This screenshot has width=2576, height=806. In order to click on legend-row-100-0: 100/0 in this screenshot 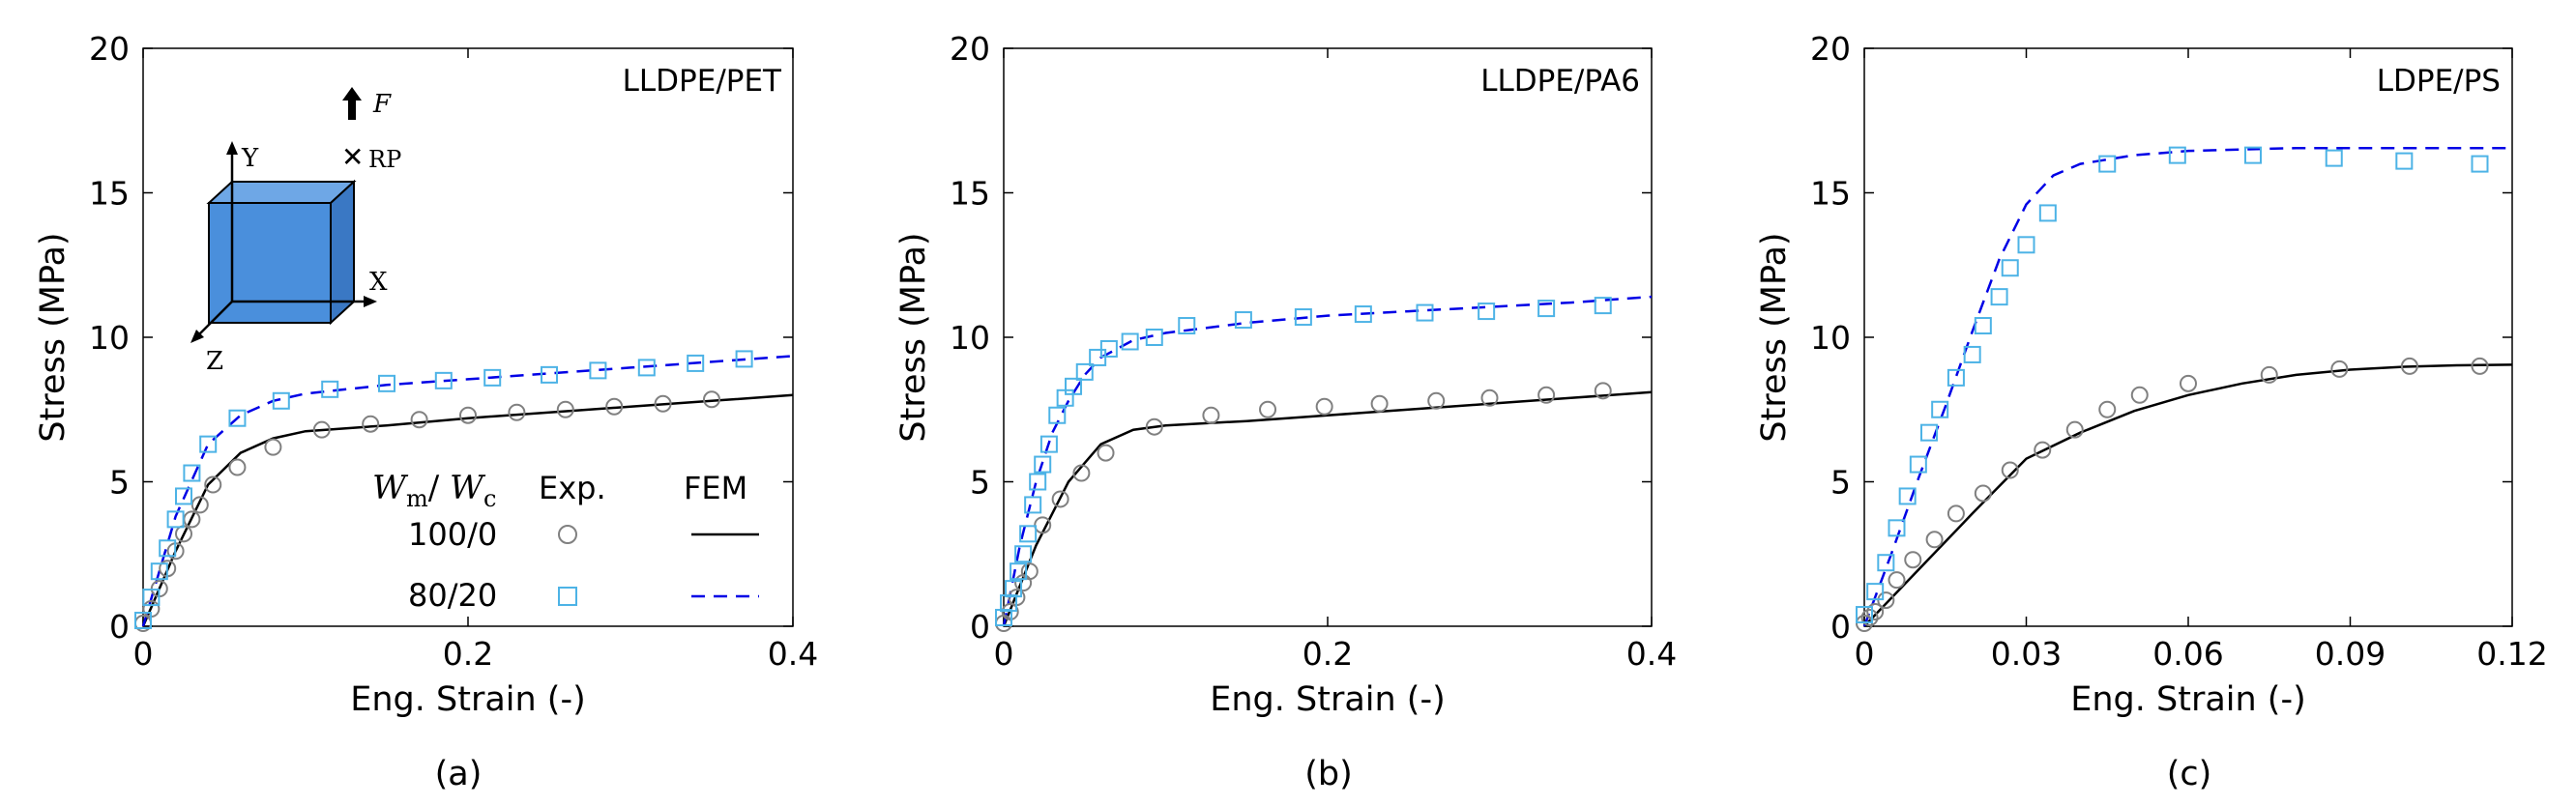, I will do `click(452, 535)`.